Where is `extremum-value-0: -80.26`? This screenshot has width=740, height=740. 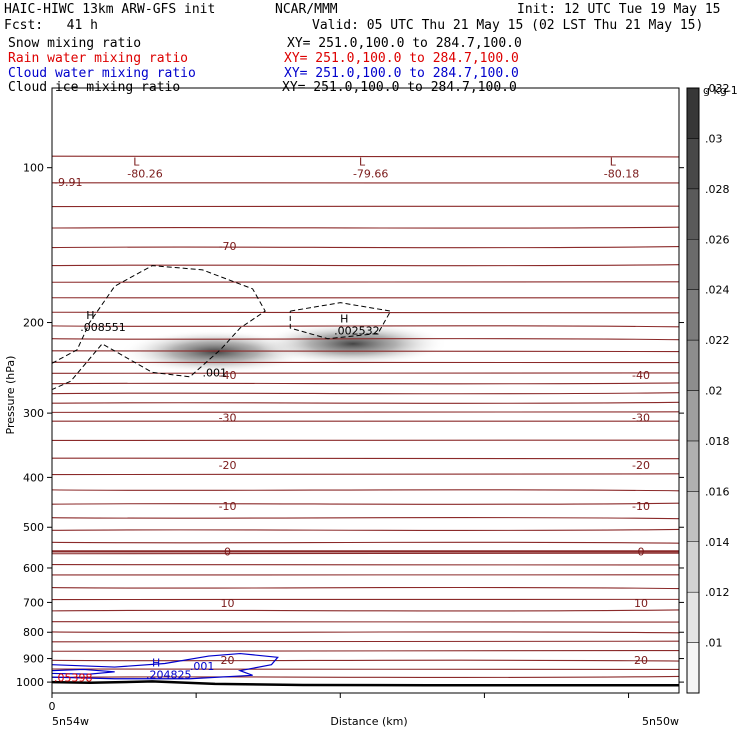
extremum-value-0: -80.26 is located at coordinates (144, 173).